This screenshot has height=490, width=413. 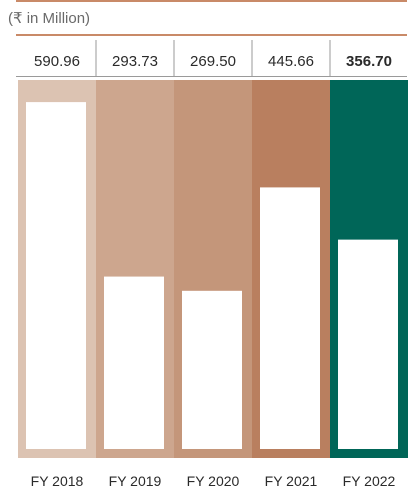 What do you see at coordinates (57, 61) in the screenshot?
I see `value-label: 590.96` at bounding box center [57, 61].